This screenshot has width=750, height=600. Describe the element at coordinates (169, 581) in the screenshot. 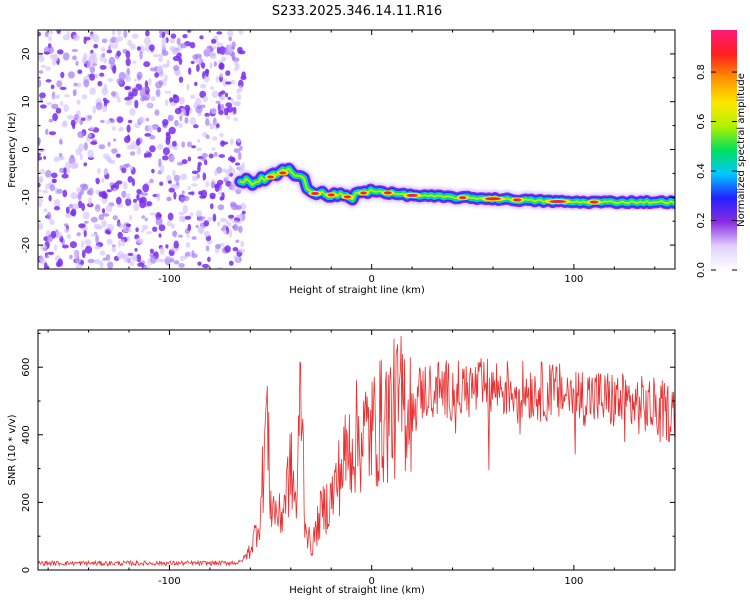

I see `tick-label: -100` at that location.